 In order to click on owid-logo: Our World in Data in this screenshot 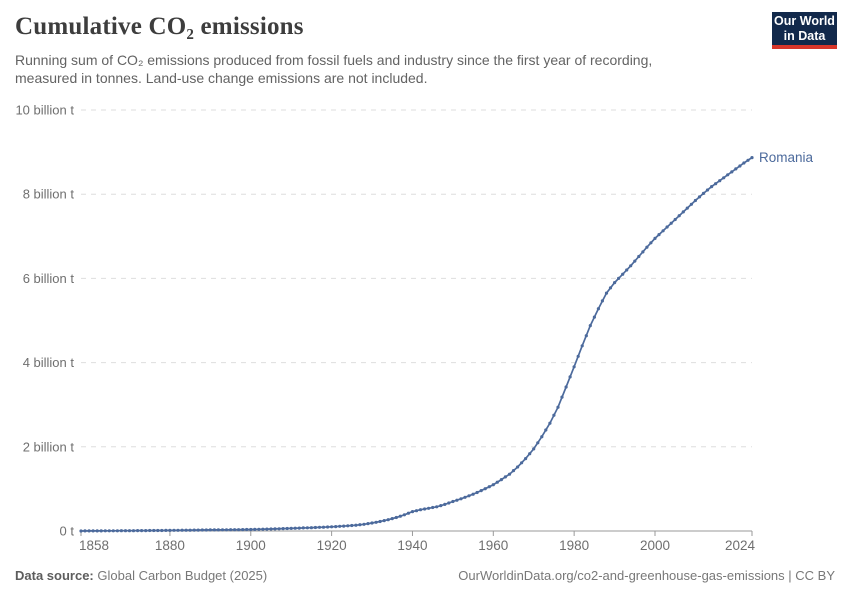, I will do `click(804, 30)`.